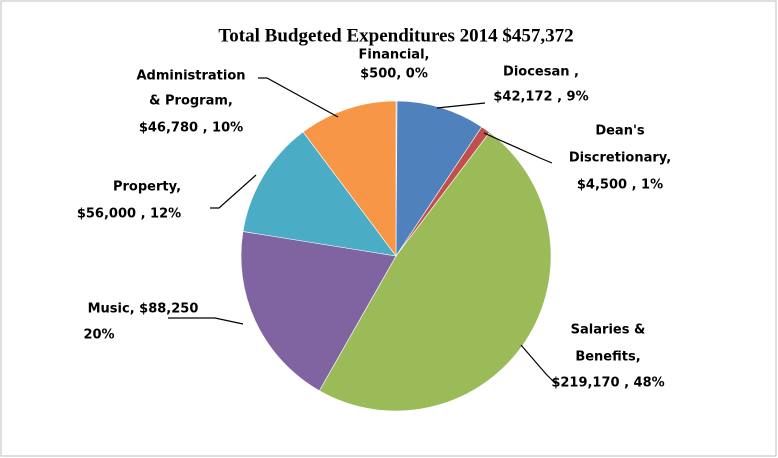  What do you see at coordinates (129, 214) in the screenshot?
I see `data-label: $56,000 , 12%` at bounding box center [129, 214].